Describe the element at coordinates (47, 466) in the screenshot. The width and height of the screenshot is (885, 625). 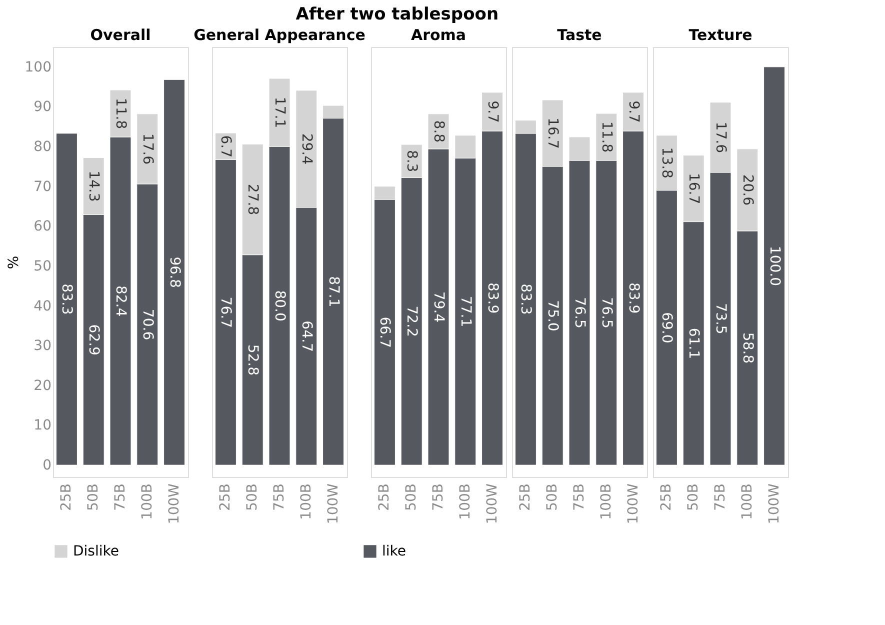
I see `y-tick-label: 0` at that location.